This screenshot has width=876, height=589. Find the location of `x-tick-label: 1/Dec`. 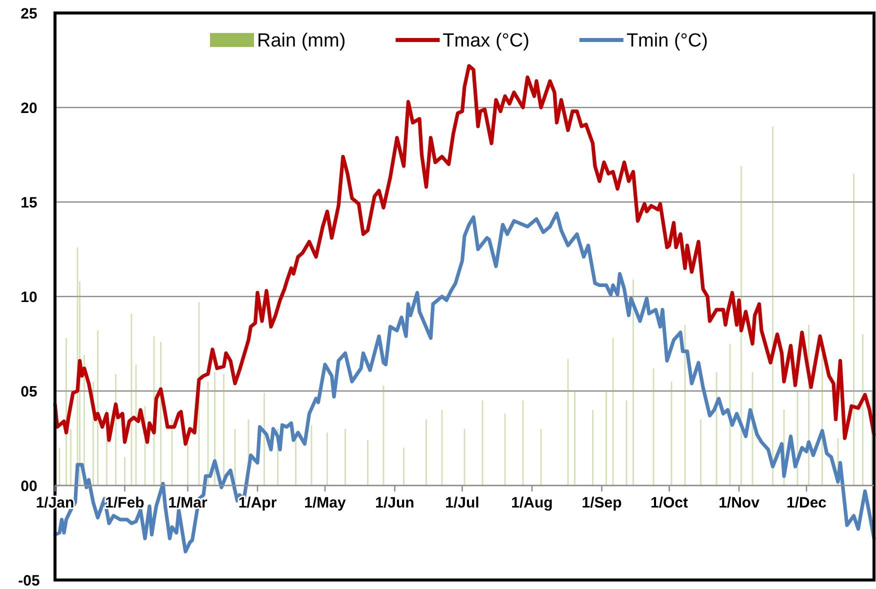

x-tick-label: 1/Dec is located at coordinates (806, 503).